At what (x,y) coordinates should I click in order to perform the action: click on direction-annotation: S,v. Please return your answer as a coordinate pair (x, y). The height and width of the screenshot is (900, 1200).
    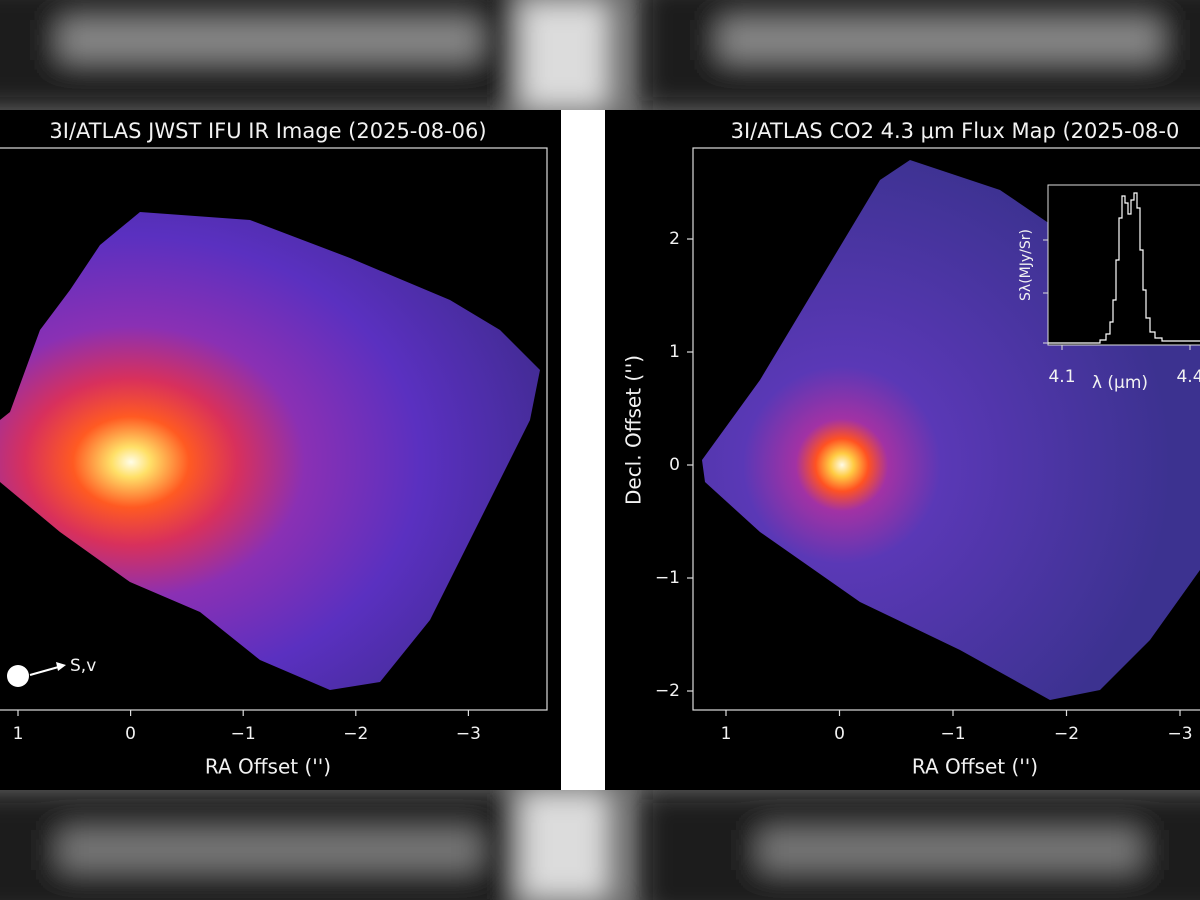
    Looking at the image, I should click on (83, 666).